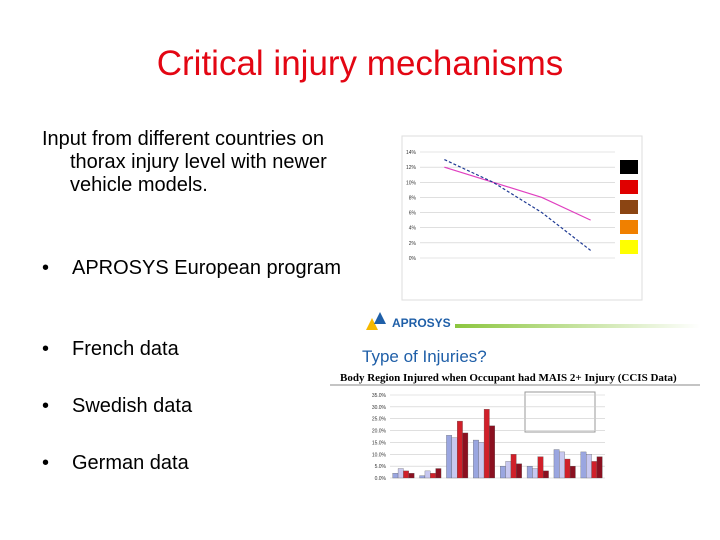 Image resolution: width=720 pixels, height=540 pixels. I want to click on bullet-text: French data, so click(125, 349).